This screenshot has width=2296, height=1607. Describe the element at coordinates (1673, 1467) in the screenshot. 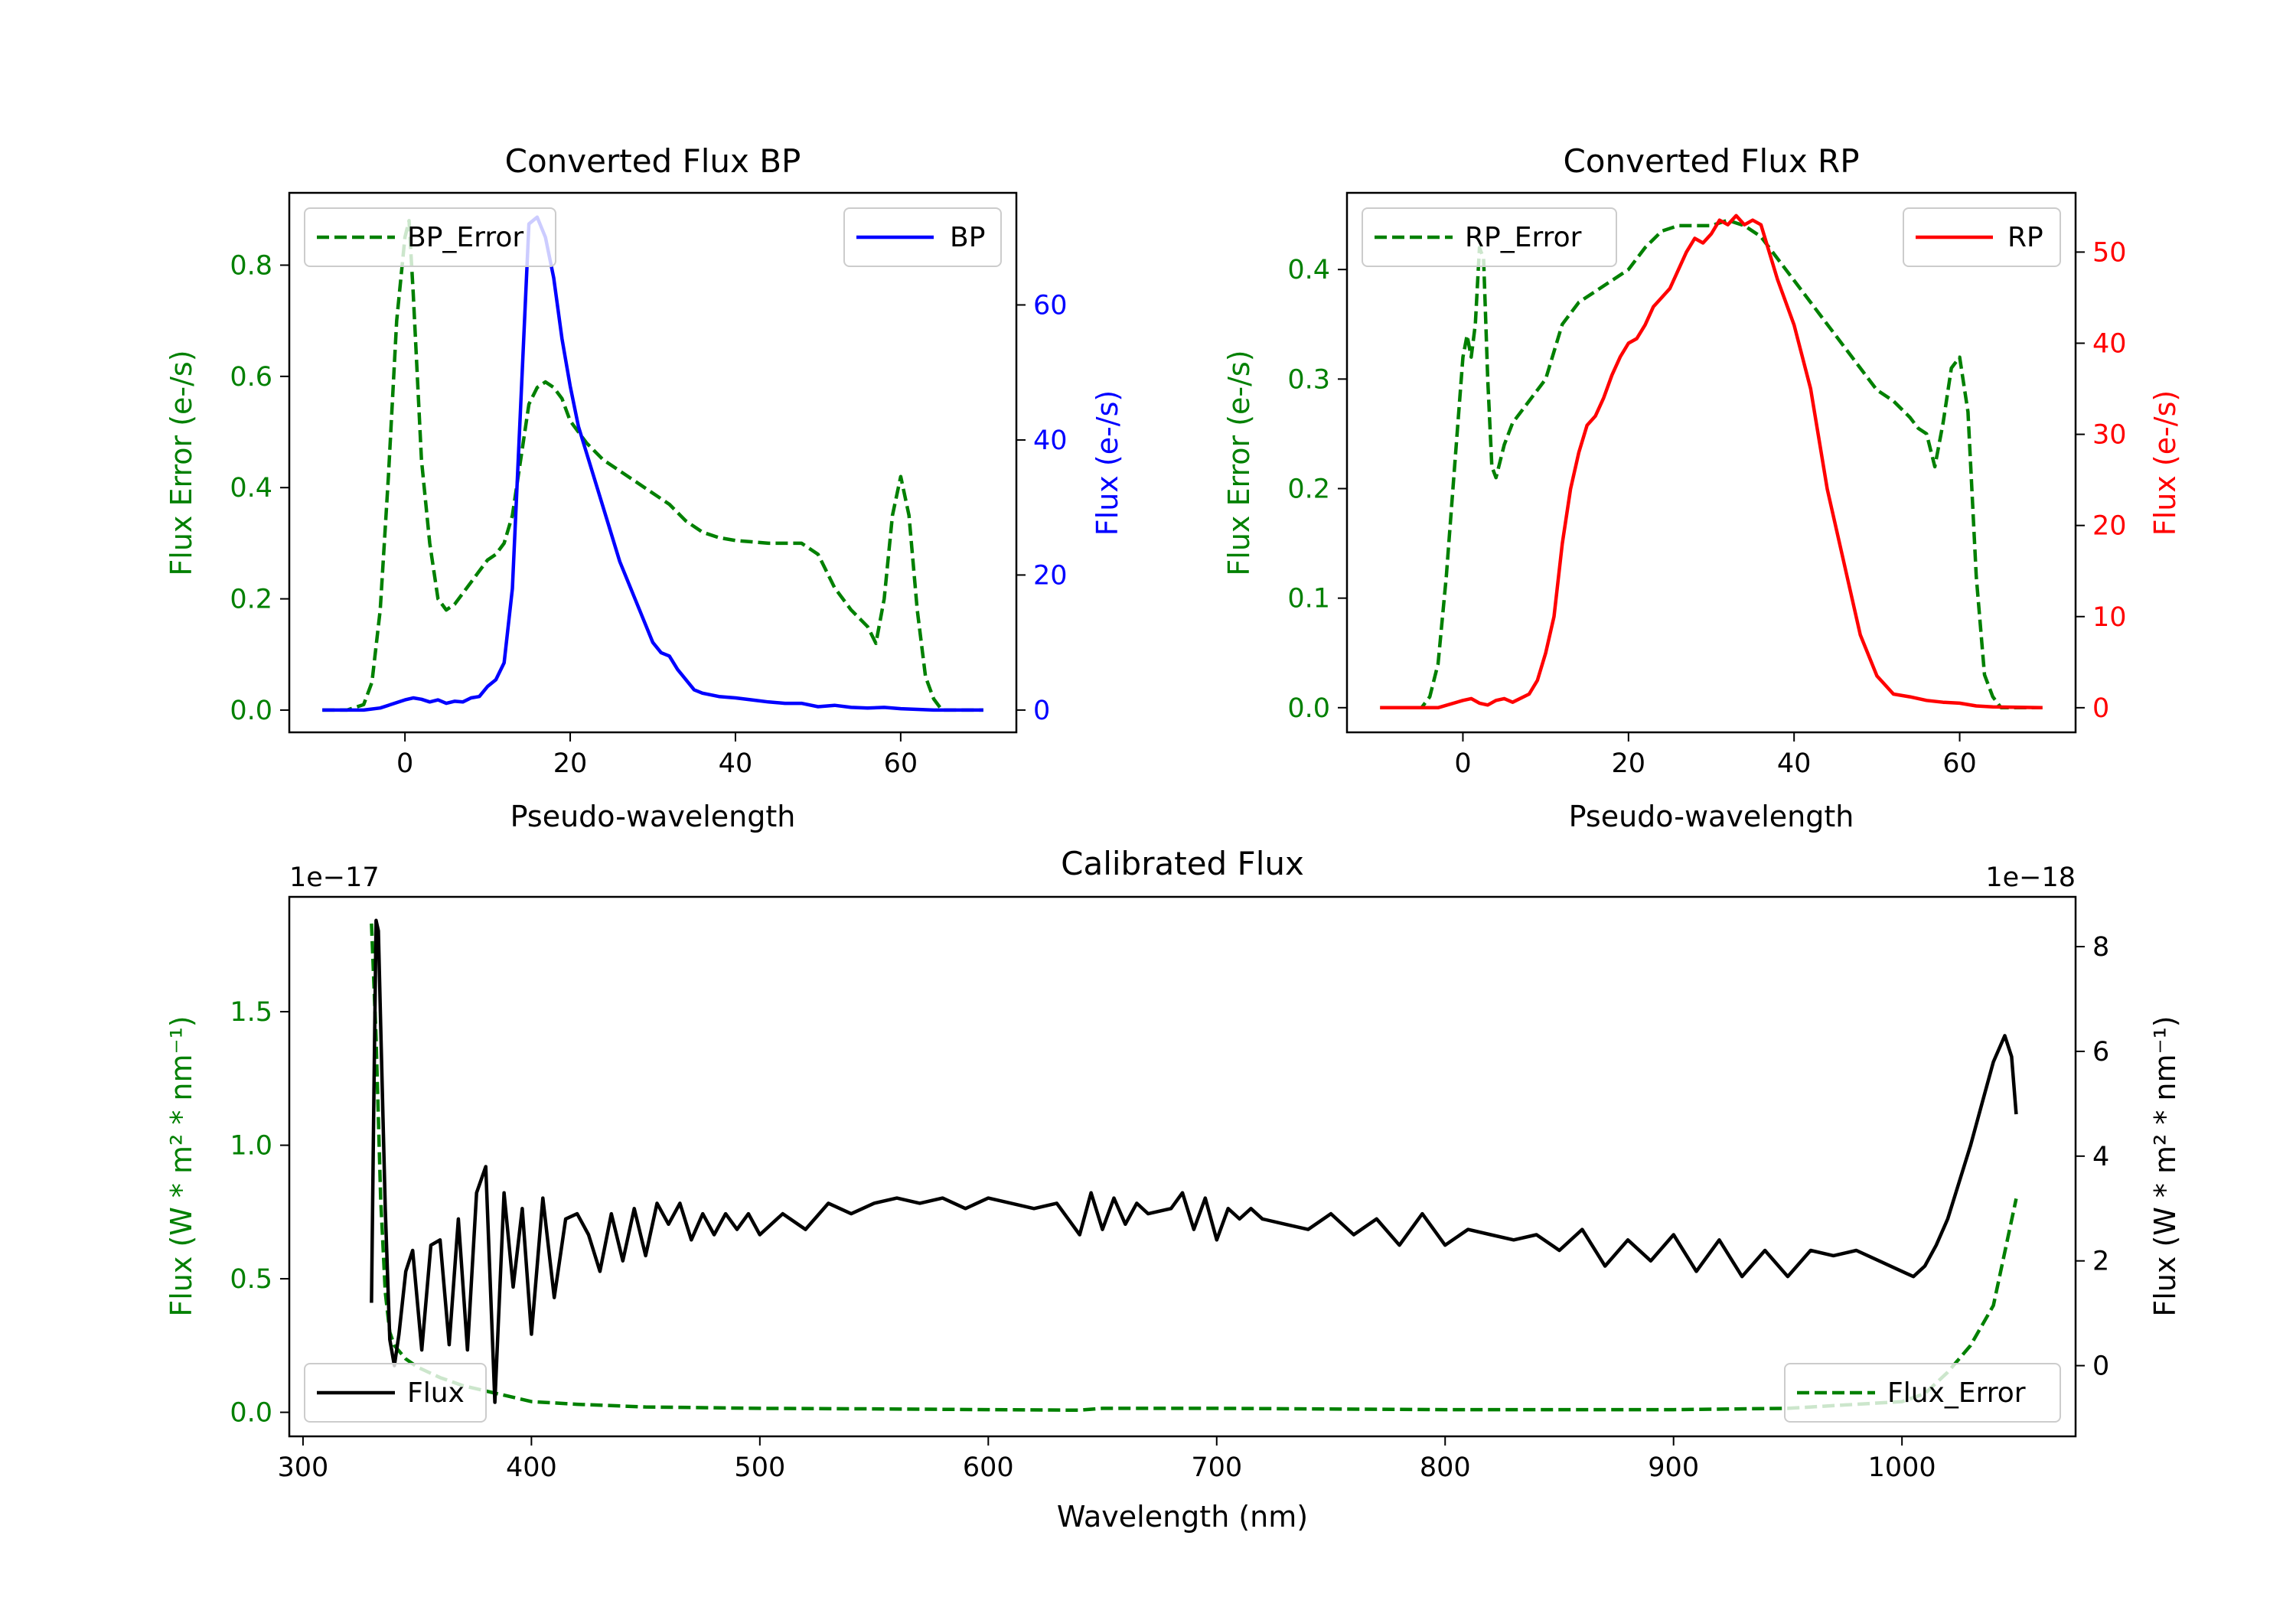

I see `cal-x-tick-label: 900` at that location.